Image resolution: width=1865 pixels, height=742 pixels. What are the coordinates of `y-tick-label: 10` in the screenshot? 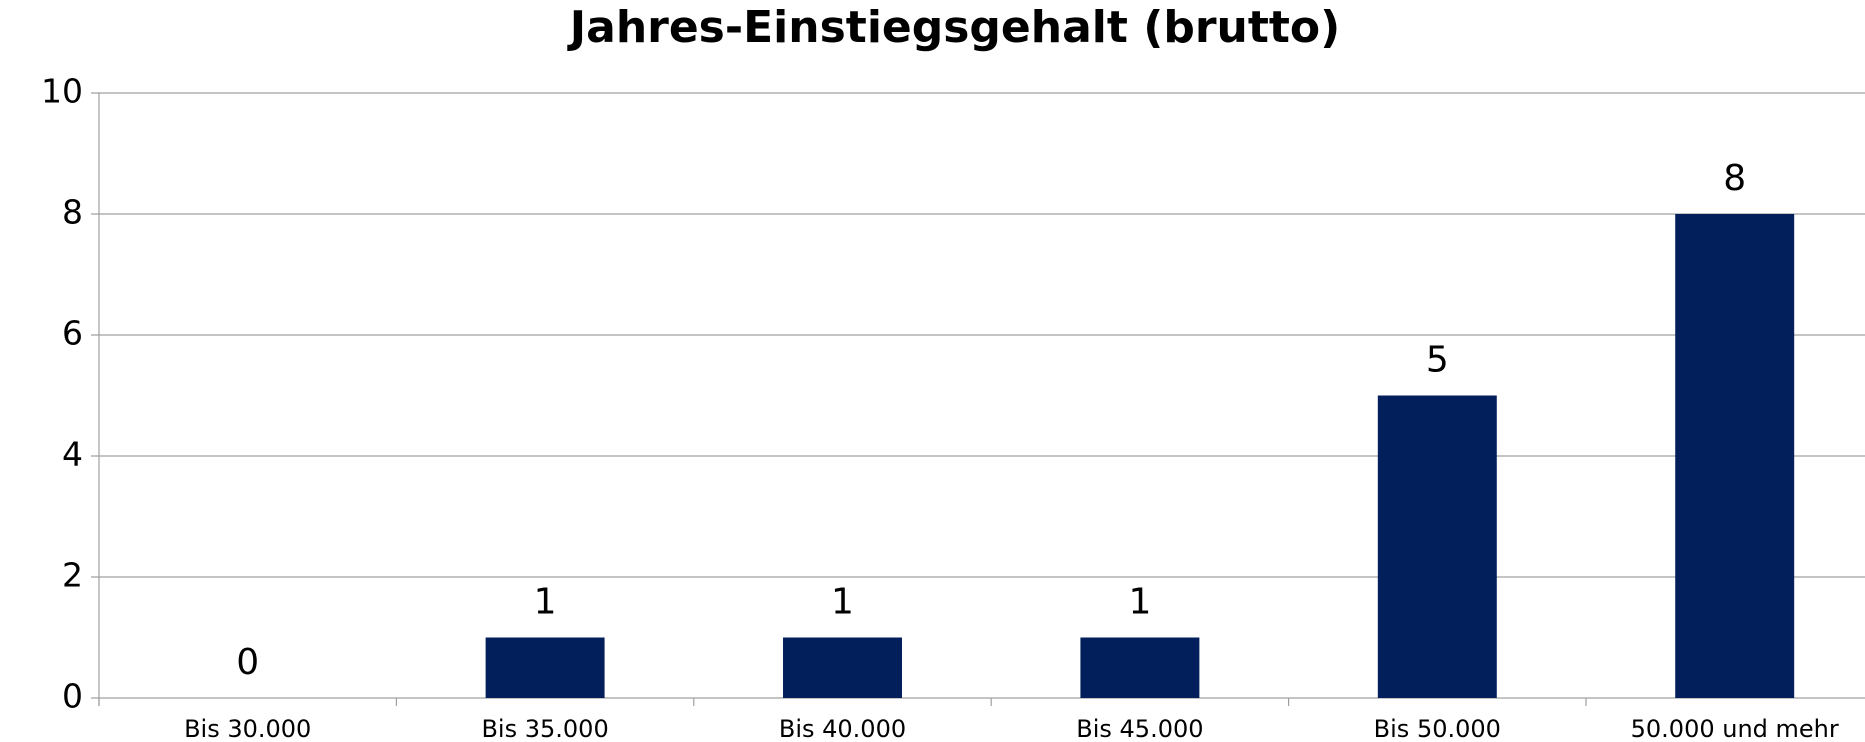 It's located at (62, 91).